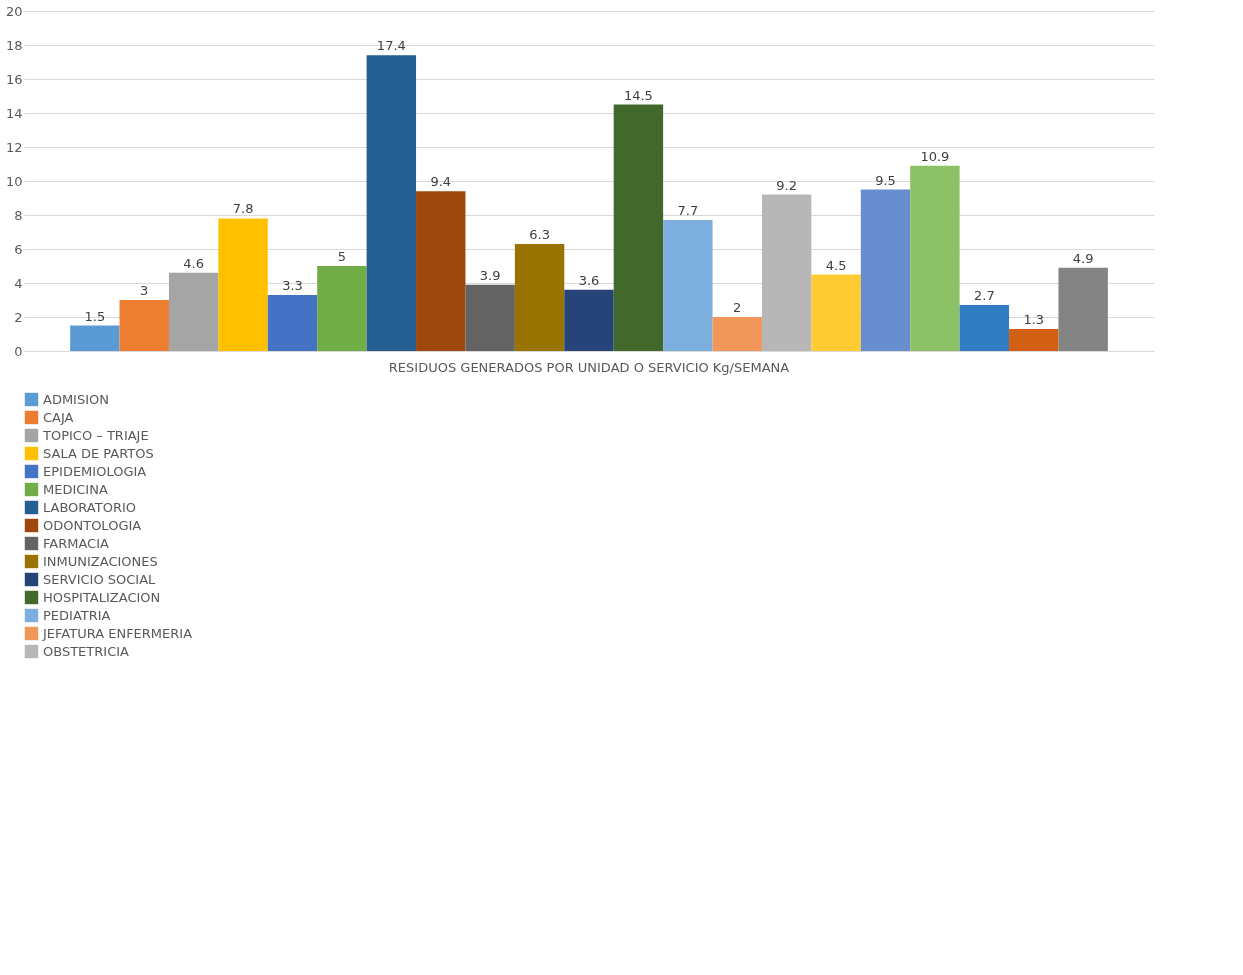 This screenshot has height=975, width=1243. Describe the element at coordinates (86, 651) in the screenshot. I see `legend-label: OBSTETRICIA` at that location.